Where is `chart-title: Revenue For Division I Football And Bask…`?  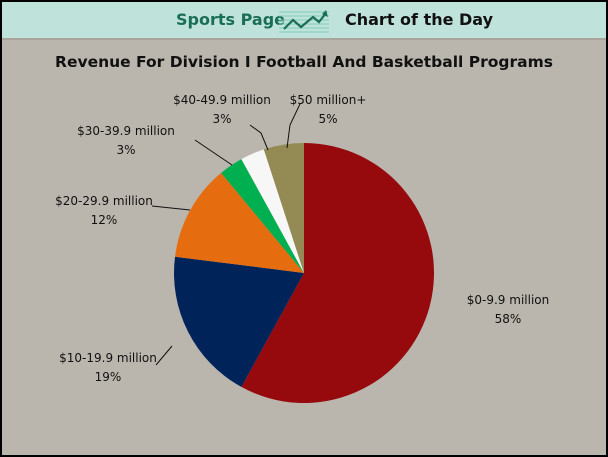
chart-title: Revenue For Division I Football And Bask… is located at coordinates (304, 62).